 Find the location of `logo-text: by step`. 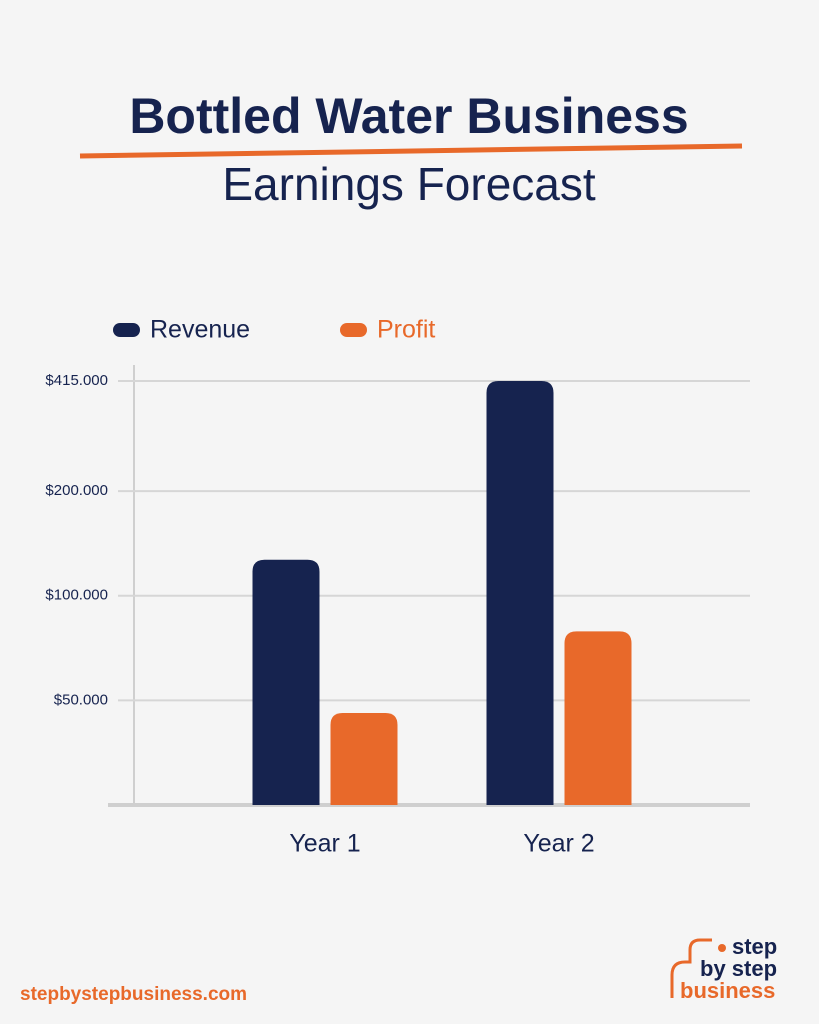

logo-text: by step is located at coordinates (738, 968).